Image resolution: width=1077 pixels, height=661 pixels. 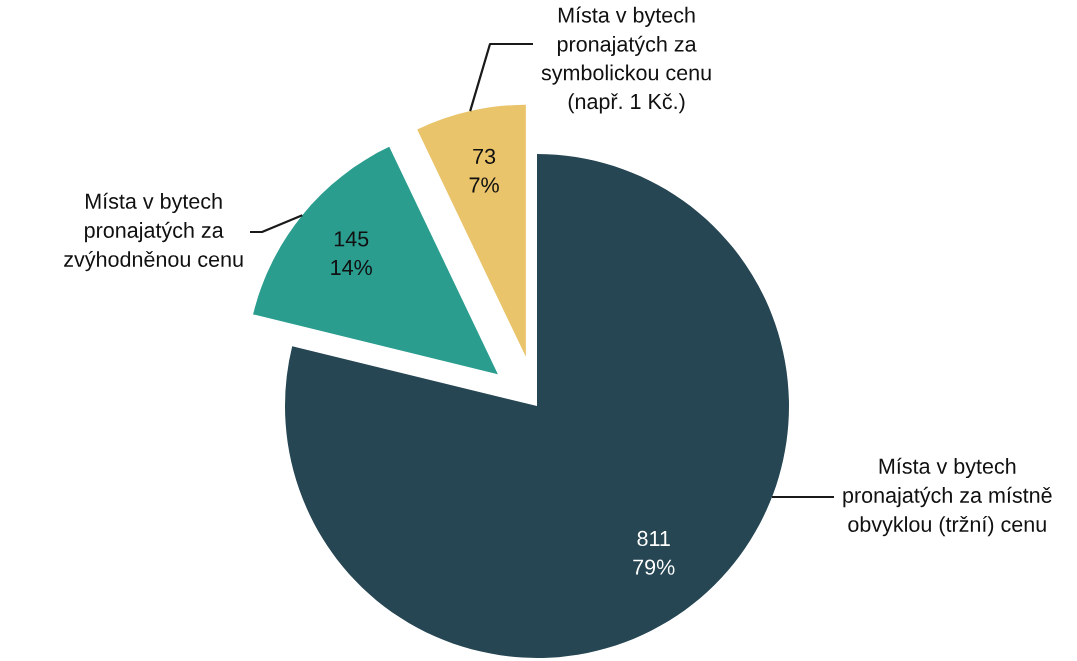 What do you see at coordinates (351, 253) in the screenshot?
I see `data-label: 145 14%` at bounding box center [351, 253].